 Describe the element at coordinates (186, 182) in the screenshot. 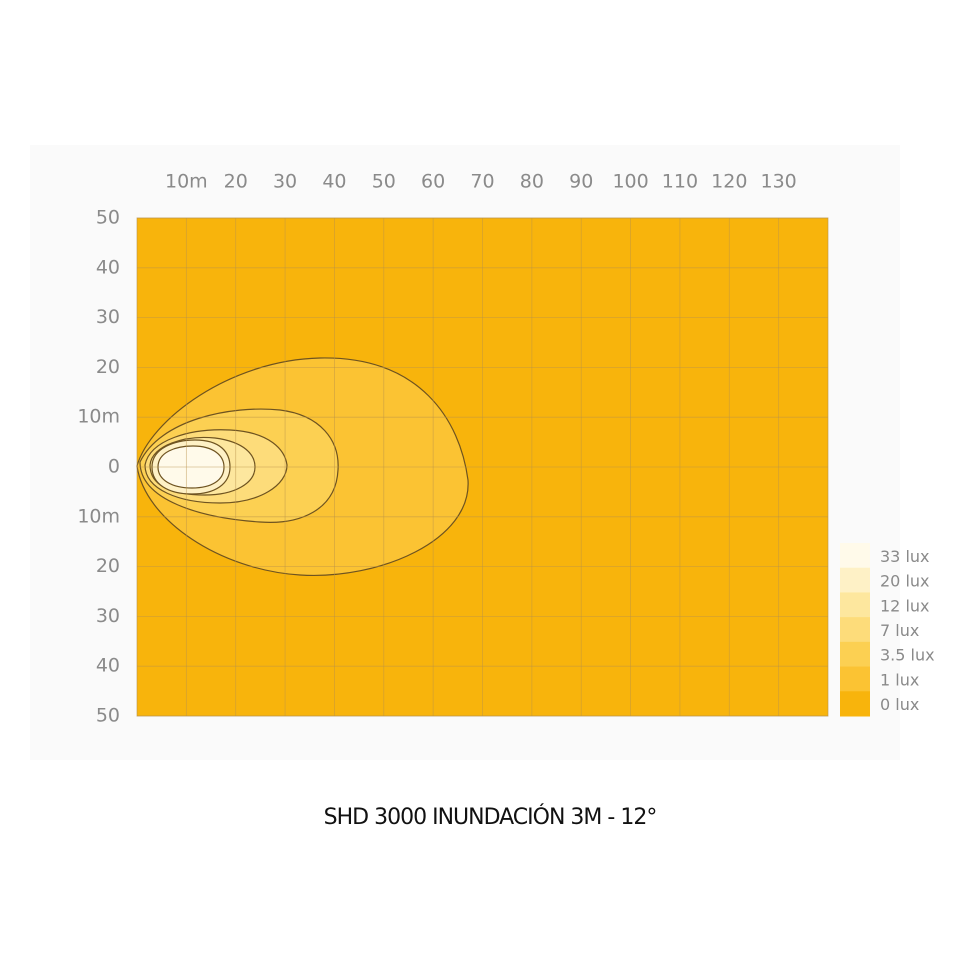

I see `x-tick-label: 10m` at that location.